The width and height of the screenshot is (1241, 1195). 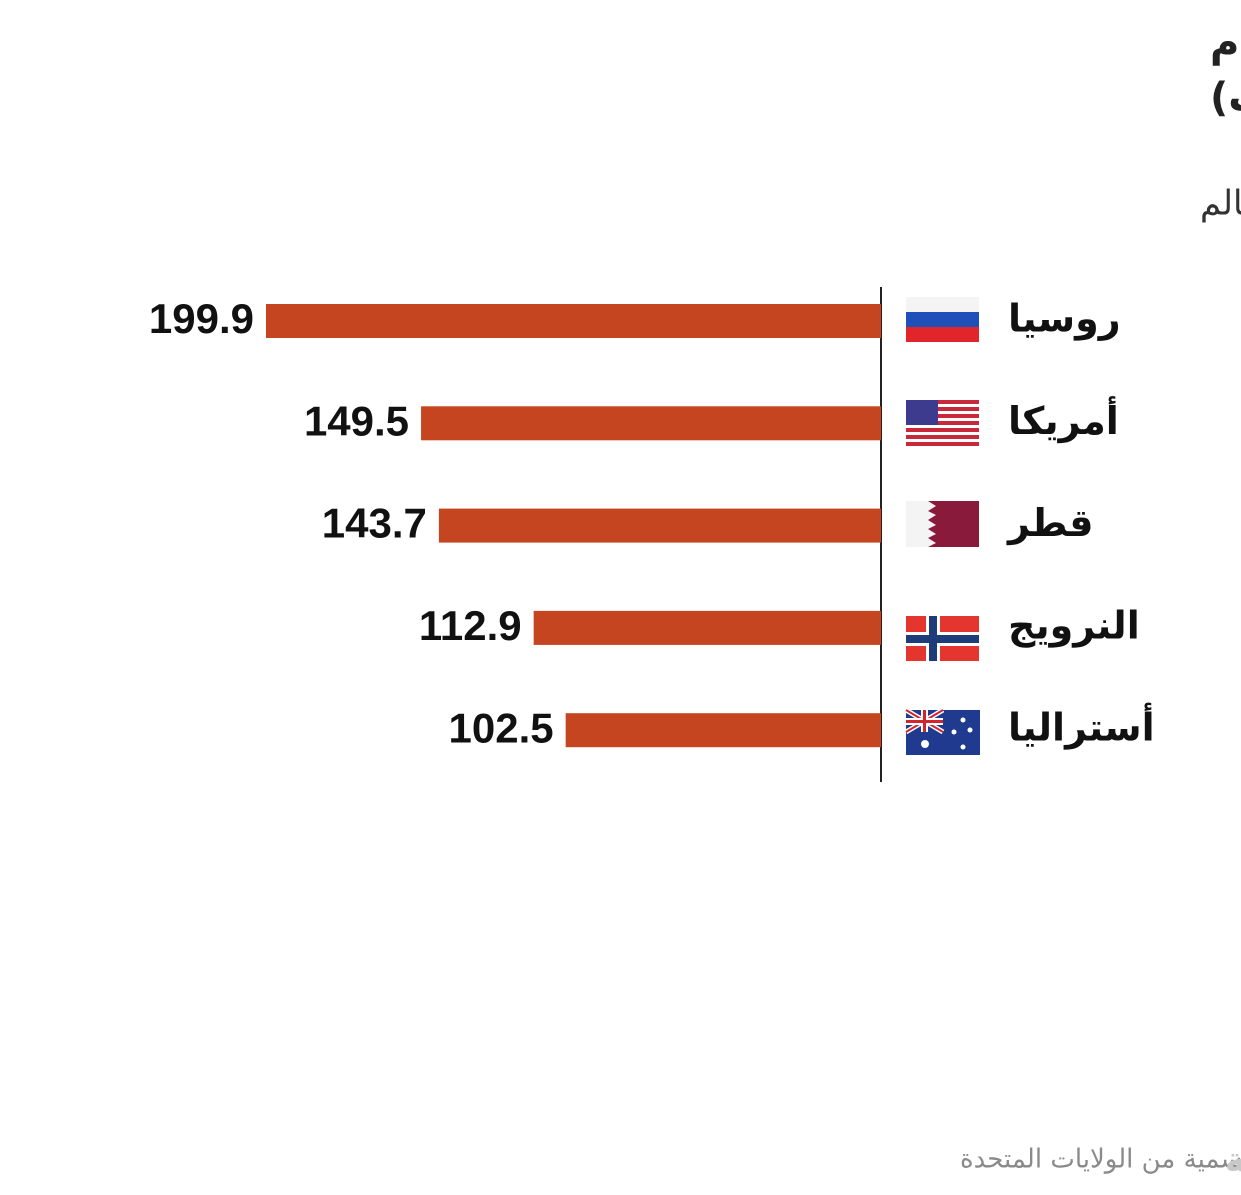 I want to click on category-label: أمريكا, so click(x=1063, y=419).